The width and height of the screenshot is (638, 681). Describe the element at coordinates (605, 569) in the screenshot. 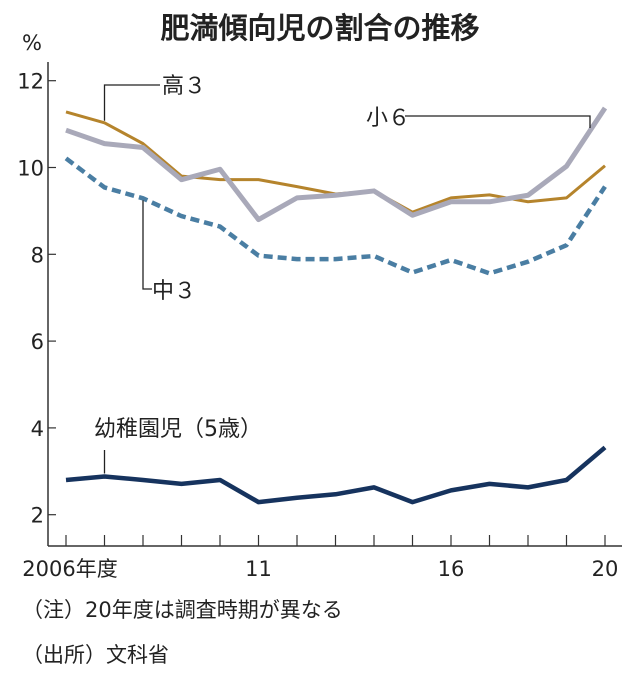

I see `x-tick-label: 20` at that location.